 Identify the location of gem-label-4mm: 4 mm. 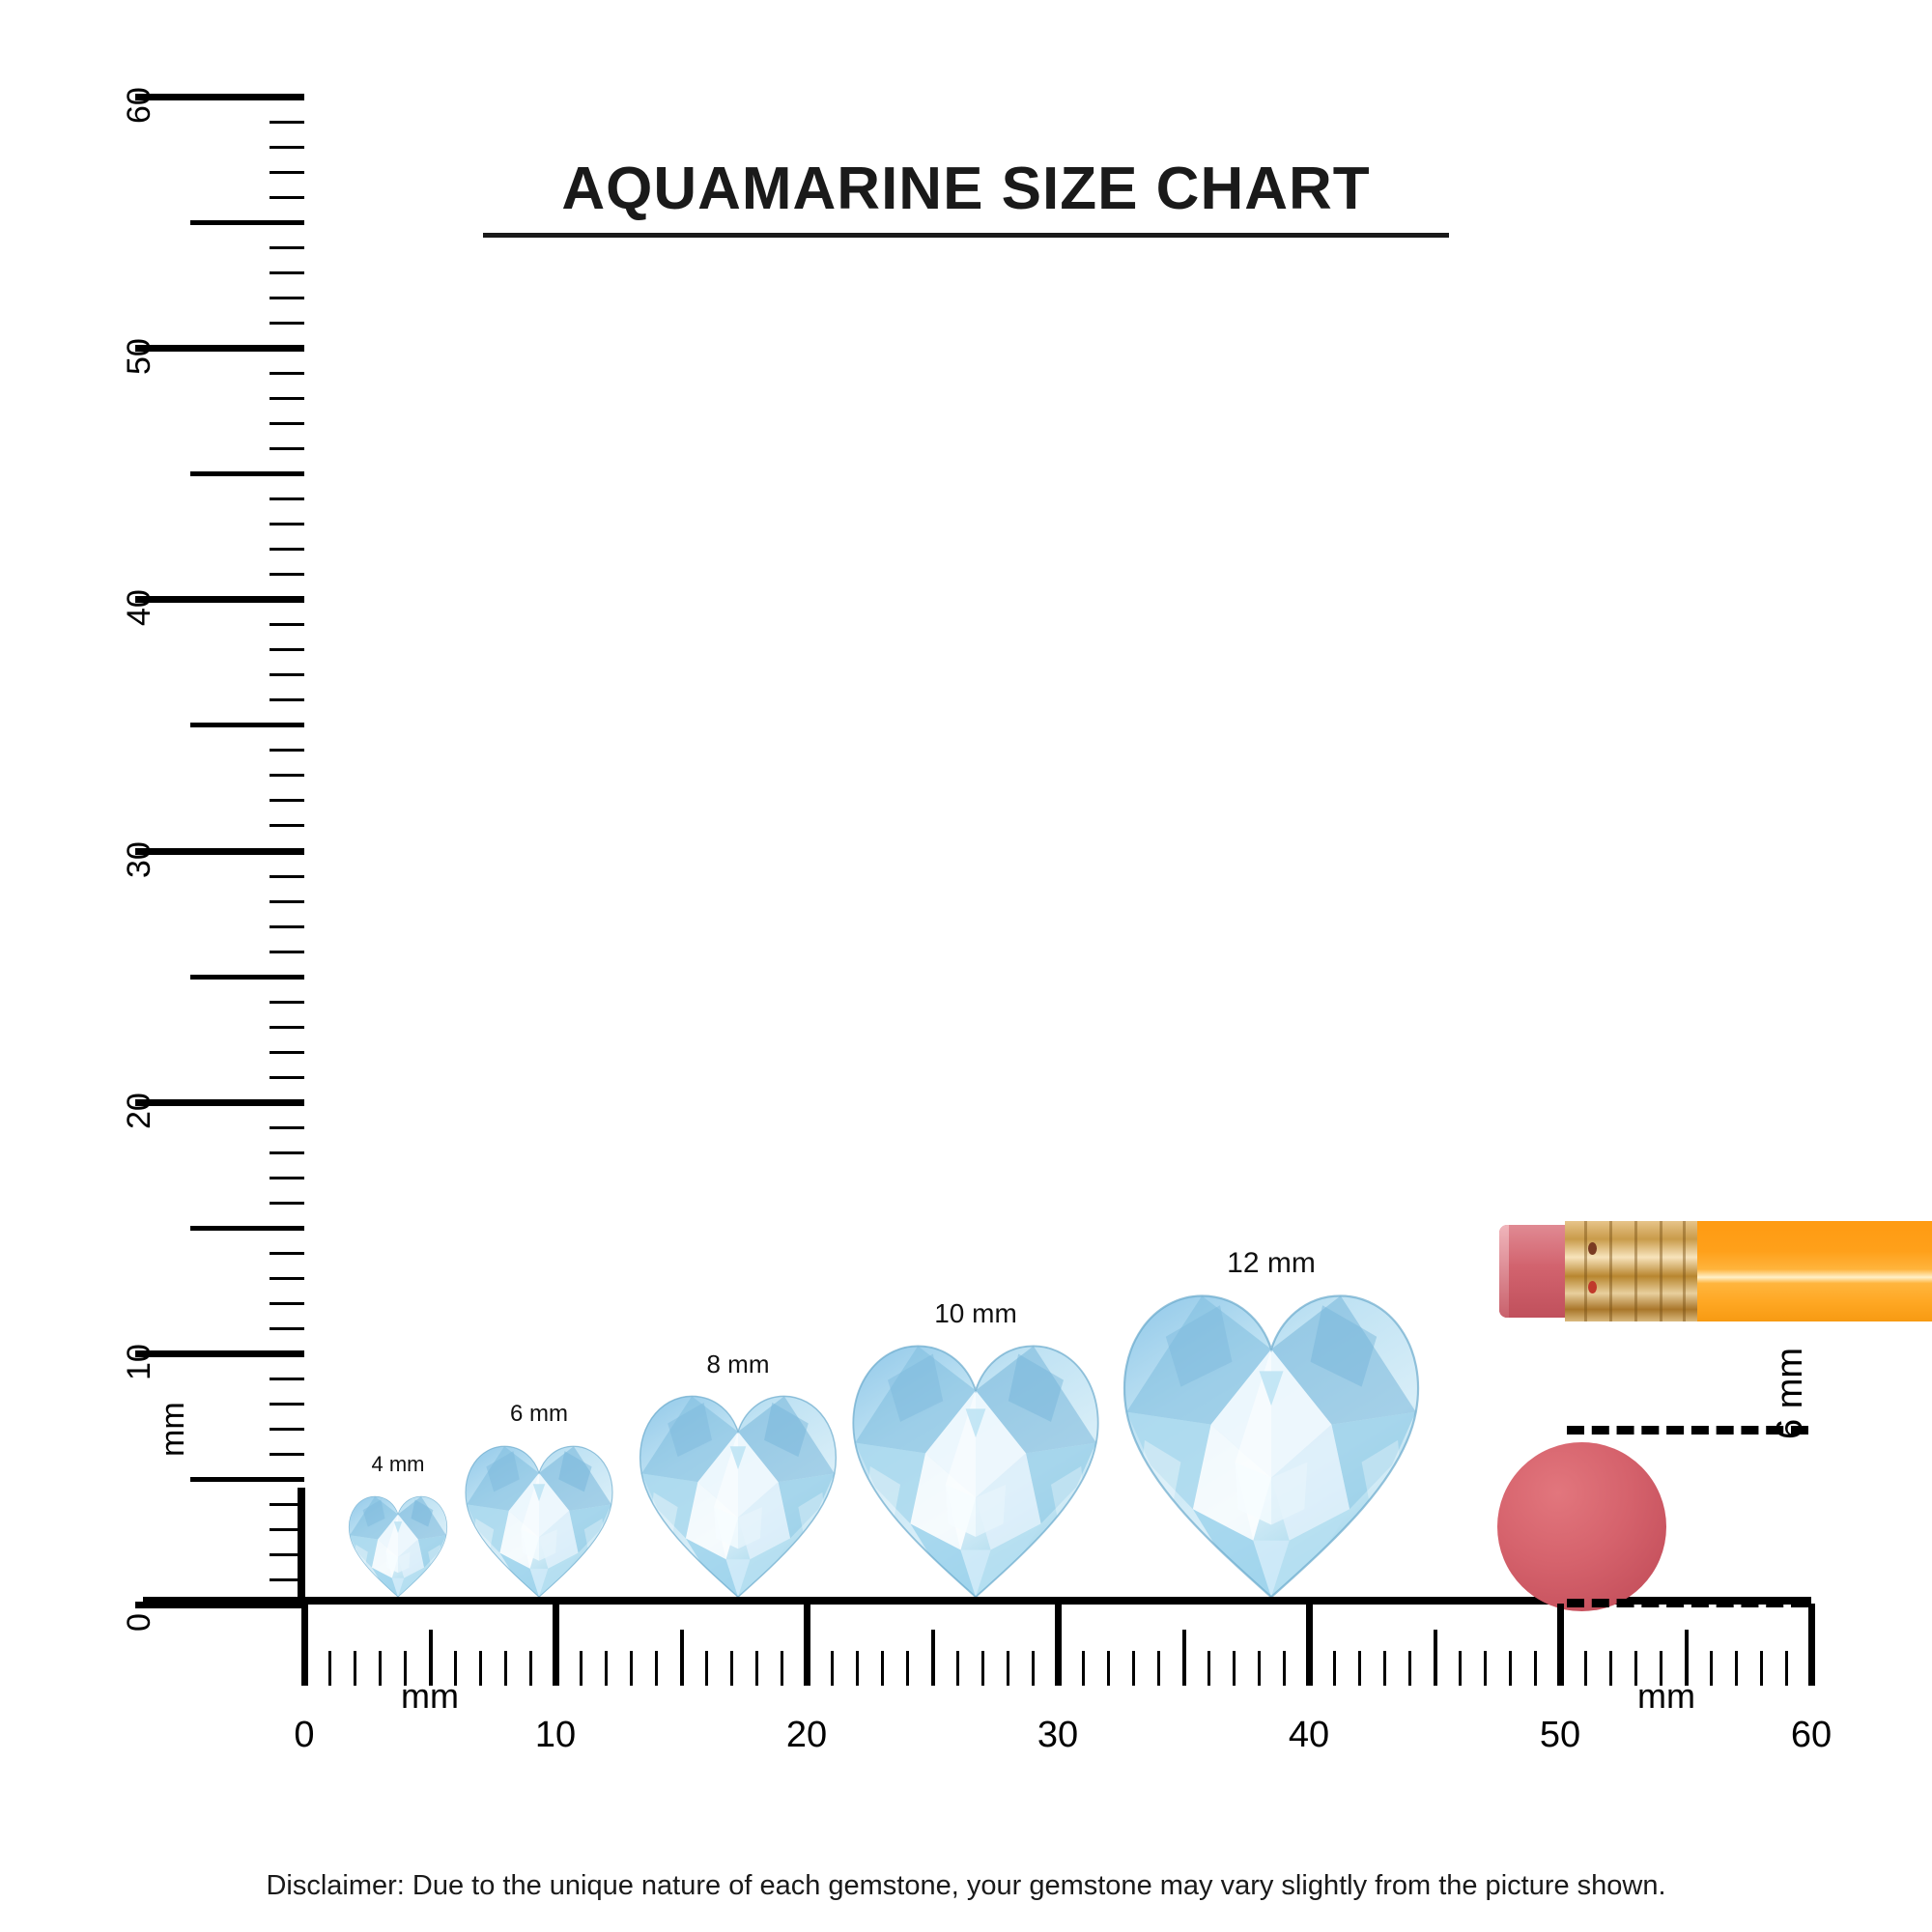
(398, 1463).